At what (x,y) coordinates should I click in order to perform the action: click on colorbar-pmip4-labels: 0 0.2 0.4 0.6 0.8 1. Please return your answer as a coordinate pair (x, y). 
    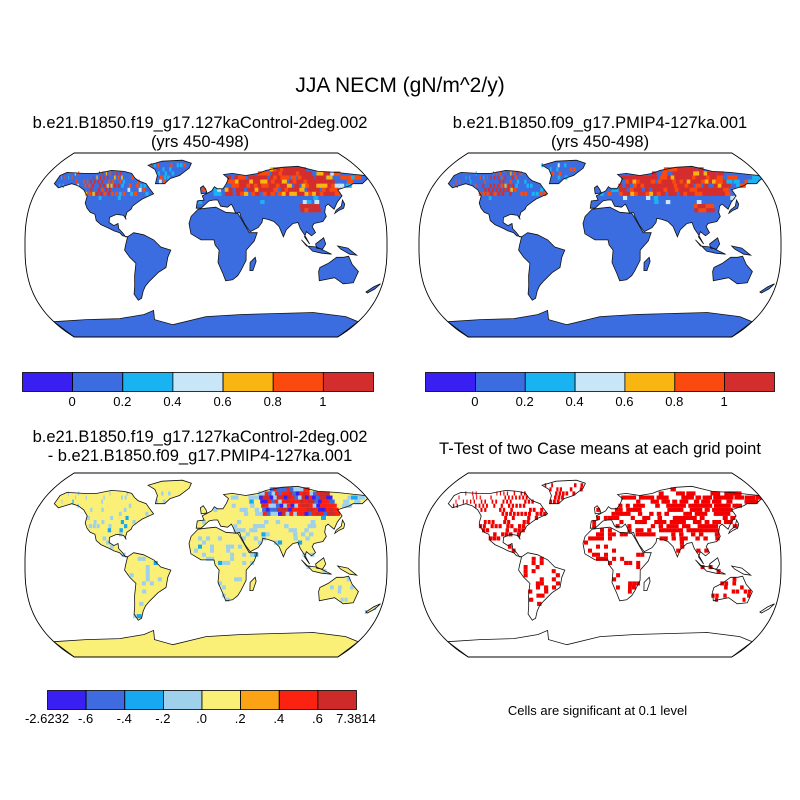
    Looking at the image, I should click on (600, 402).